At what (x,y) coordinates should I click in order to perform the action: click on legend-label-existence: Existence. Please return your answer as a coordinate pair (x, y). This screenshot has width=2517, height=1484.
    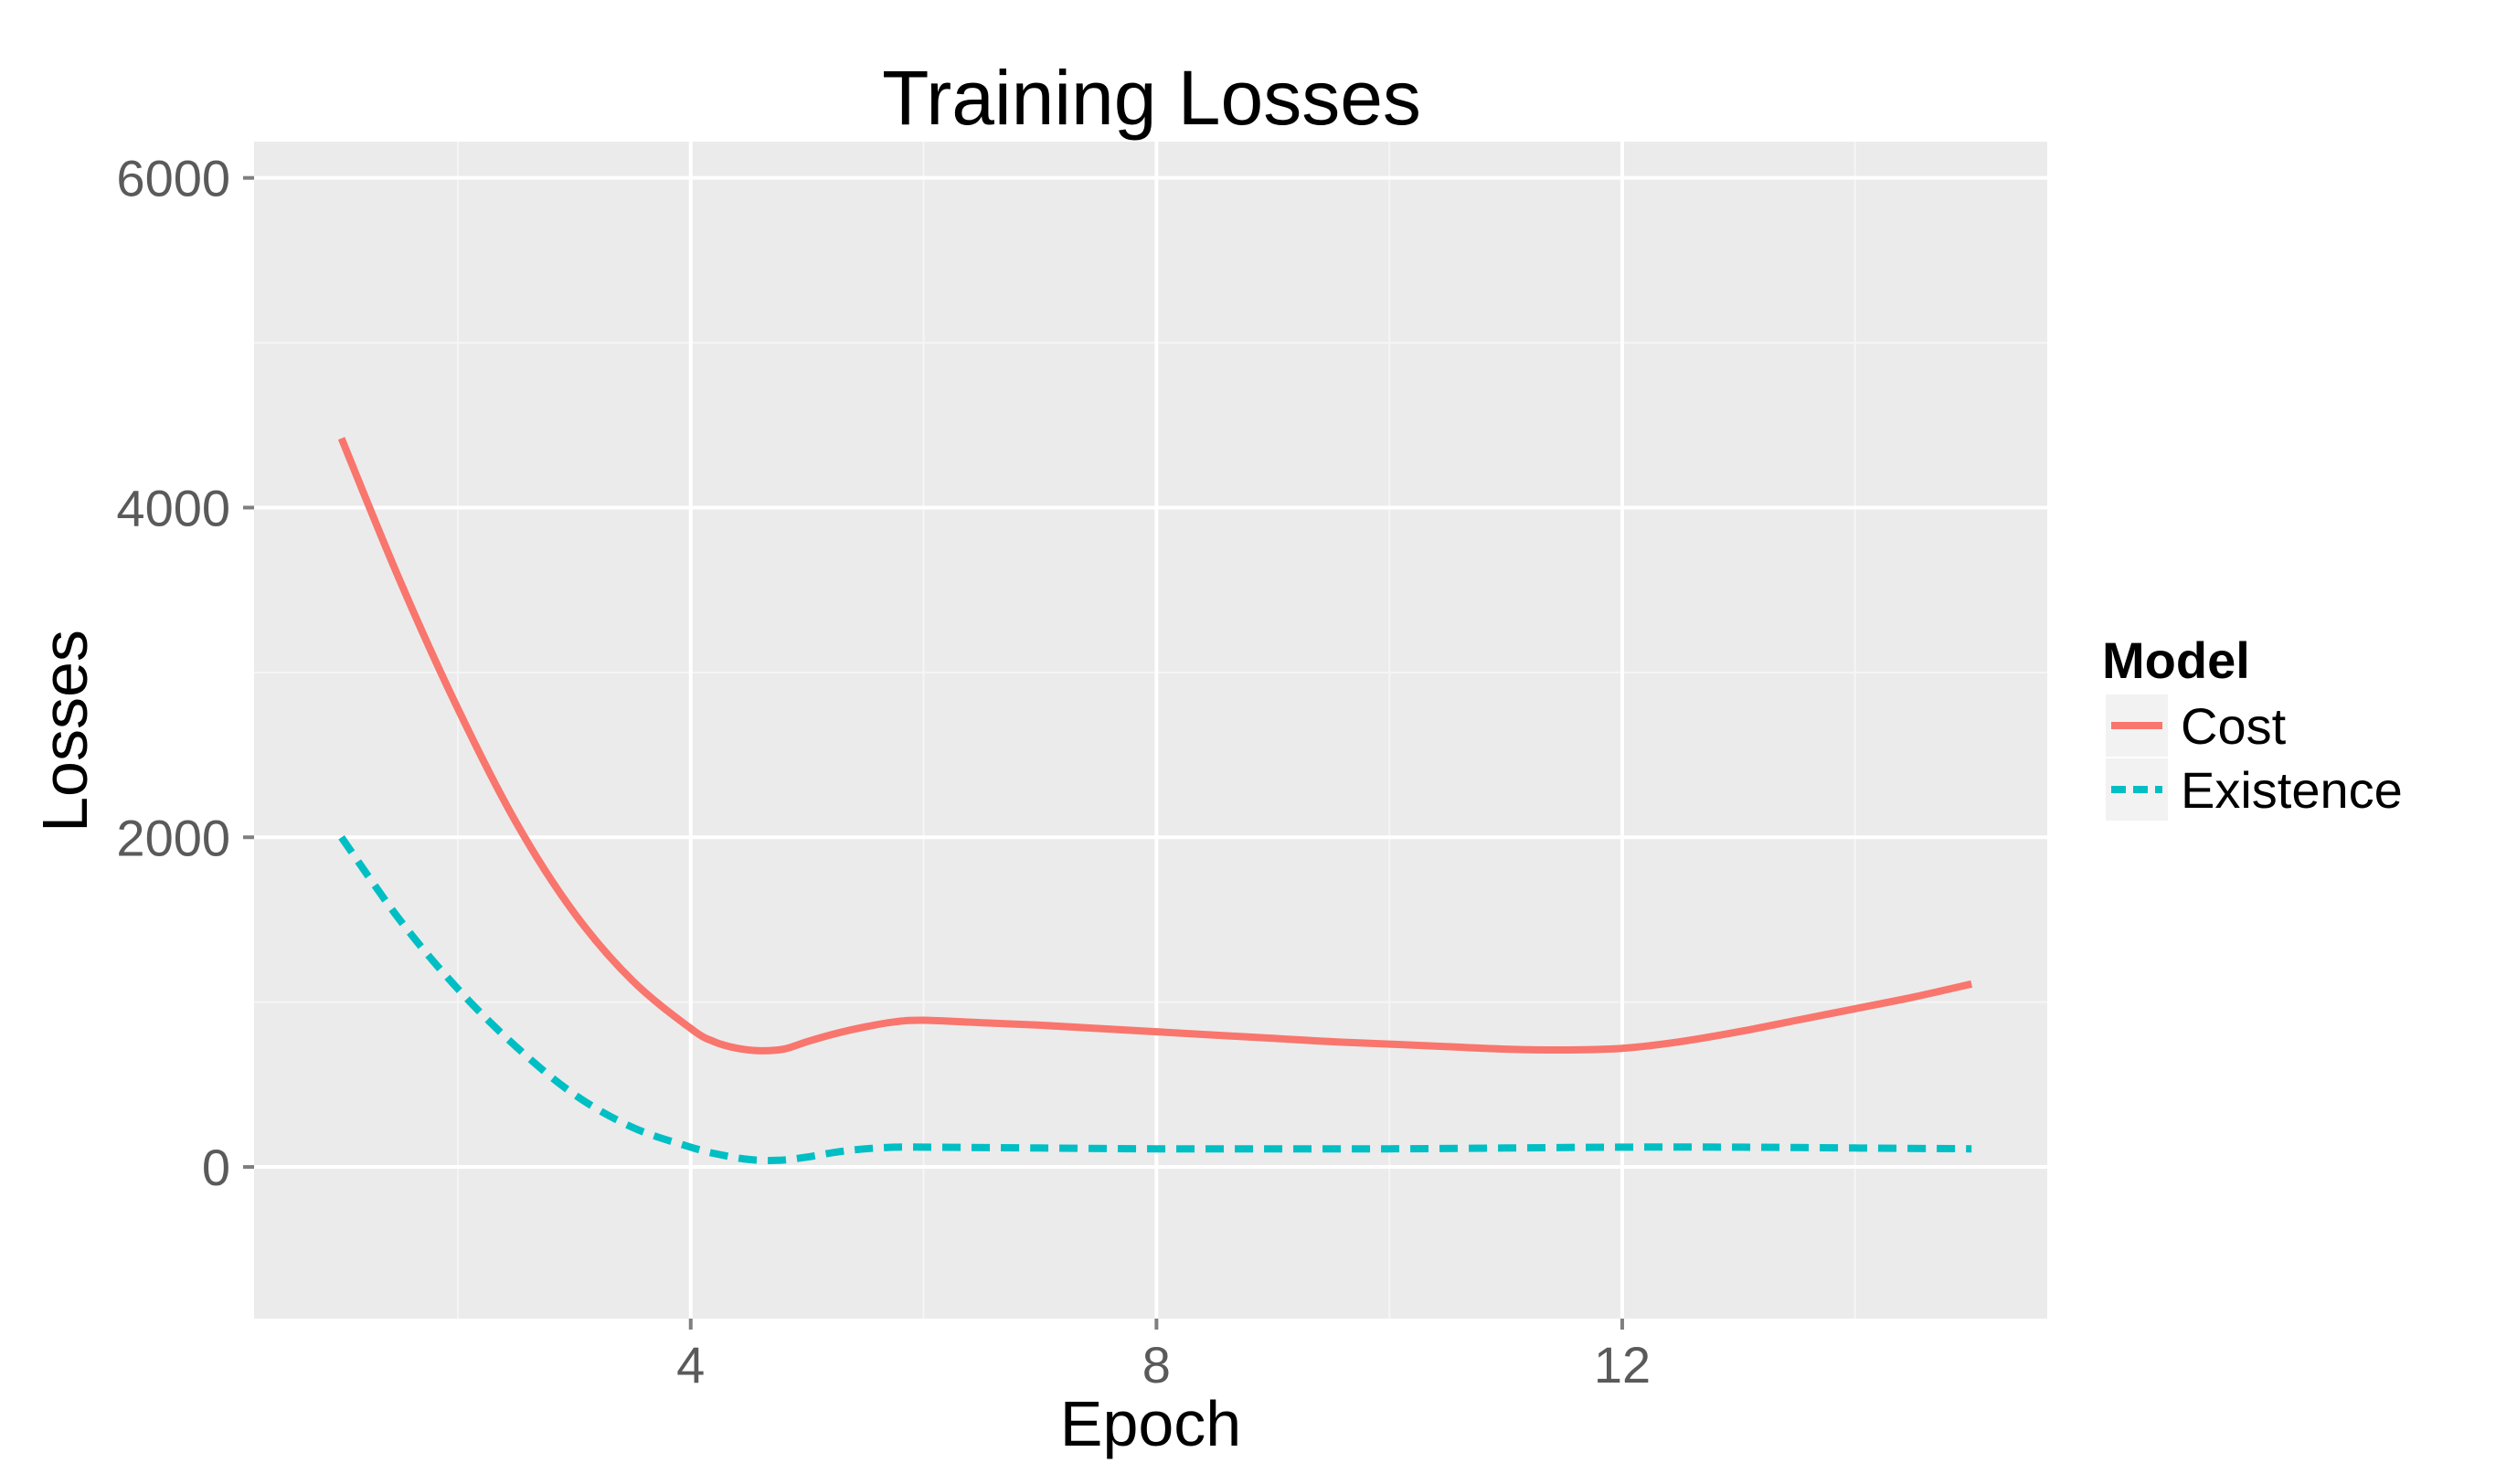
    Looking at the image, I should click on (2292, 790).